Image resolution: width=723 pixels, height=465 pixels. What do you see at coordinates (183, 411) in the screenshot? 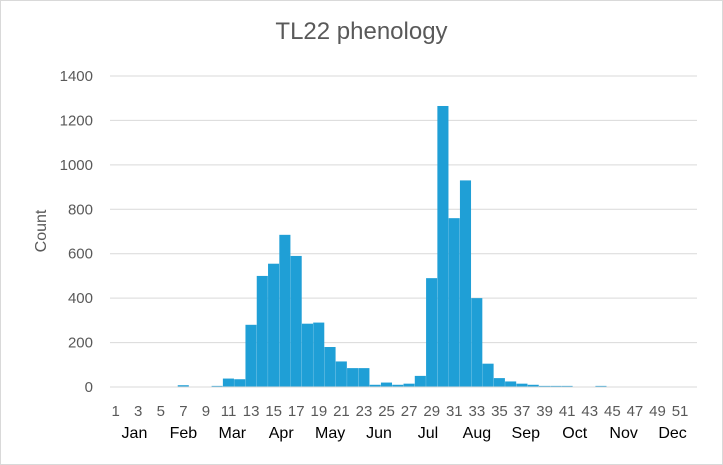
I see `x-tick-label: 7` at bounding box center [183, 411].